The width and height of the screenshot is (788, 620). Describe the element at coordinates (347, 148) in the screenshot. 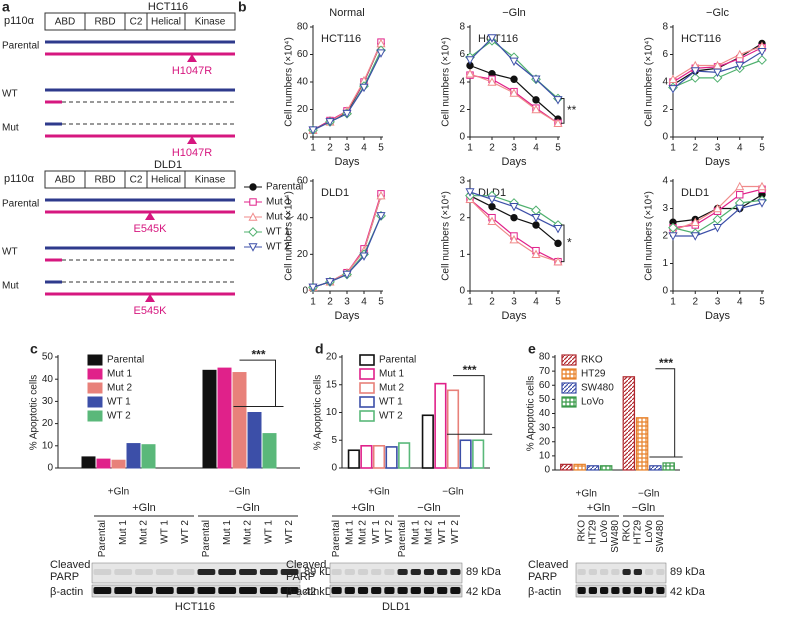

I see `x-tick-label: 3` at that location.